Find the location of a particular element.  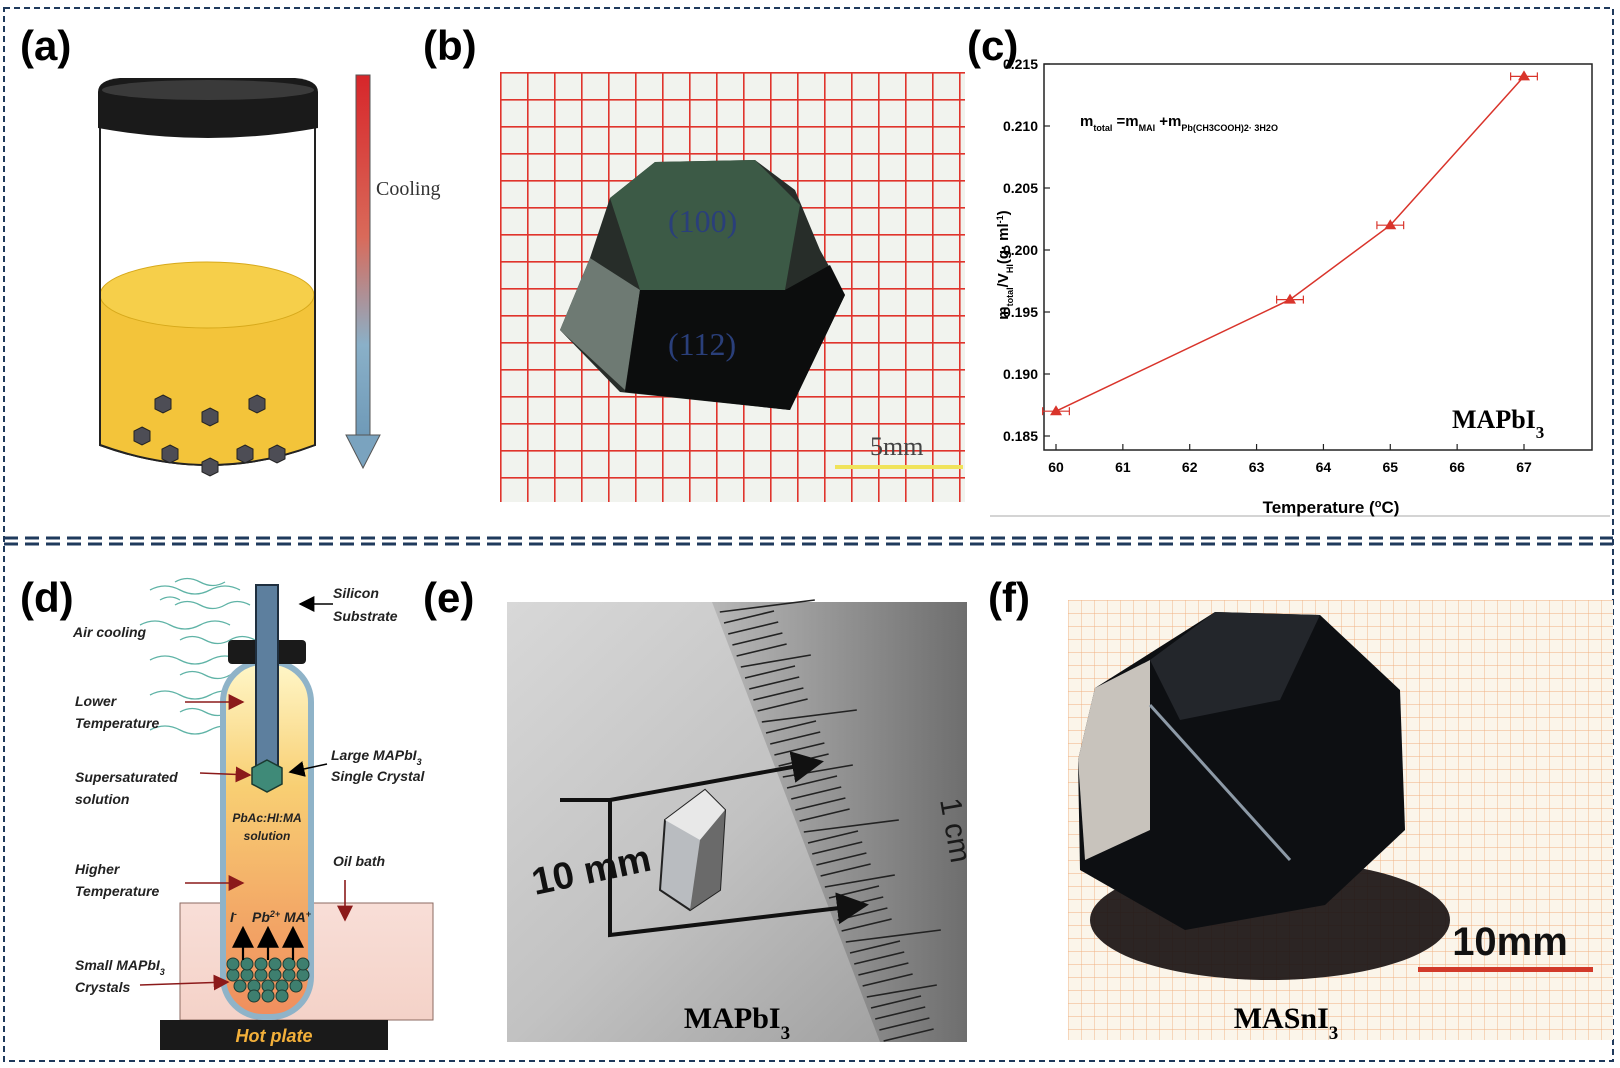

air-cooling-label: Air cooling is located at coordinates (109, 632).